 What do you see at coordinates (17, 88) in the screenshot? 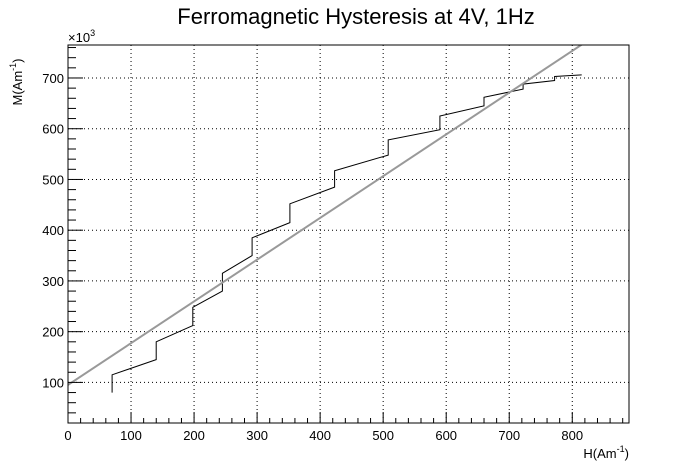
I see `y-axis-title-text: M(Am` at bounding box center [17, 88].